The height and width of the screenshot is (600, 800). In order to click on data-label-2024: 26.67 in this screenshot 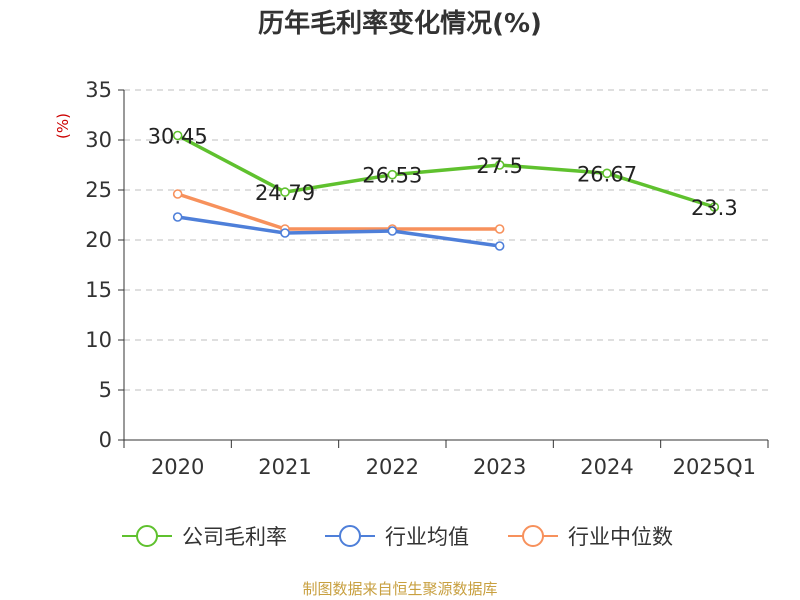, I will do `click(607, 174)`.